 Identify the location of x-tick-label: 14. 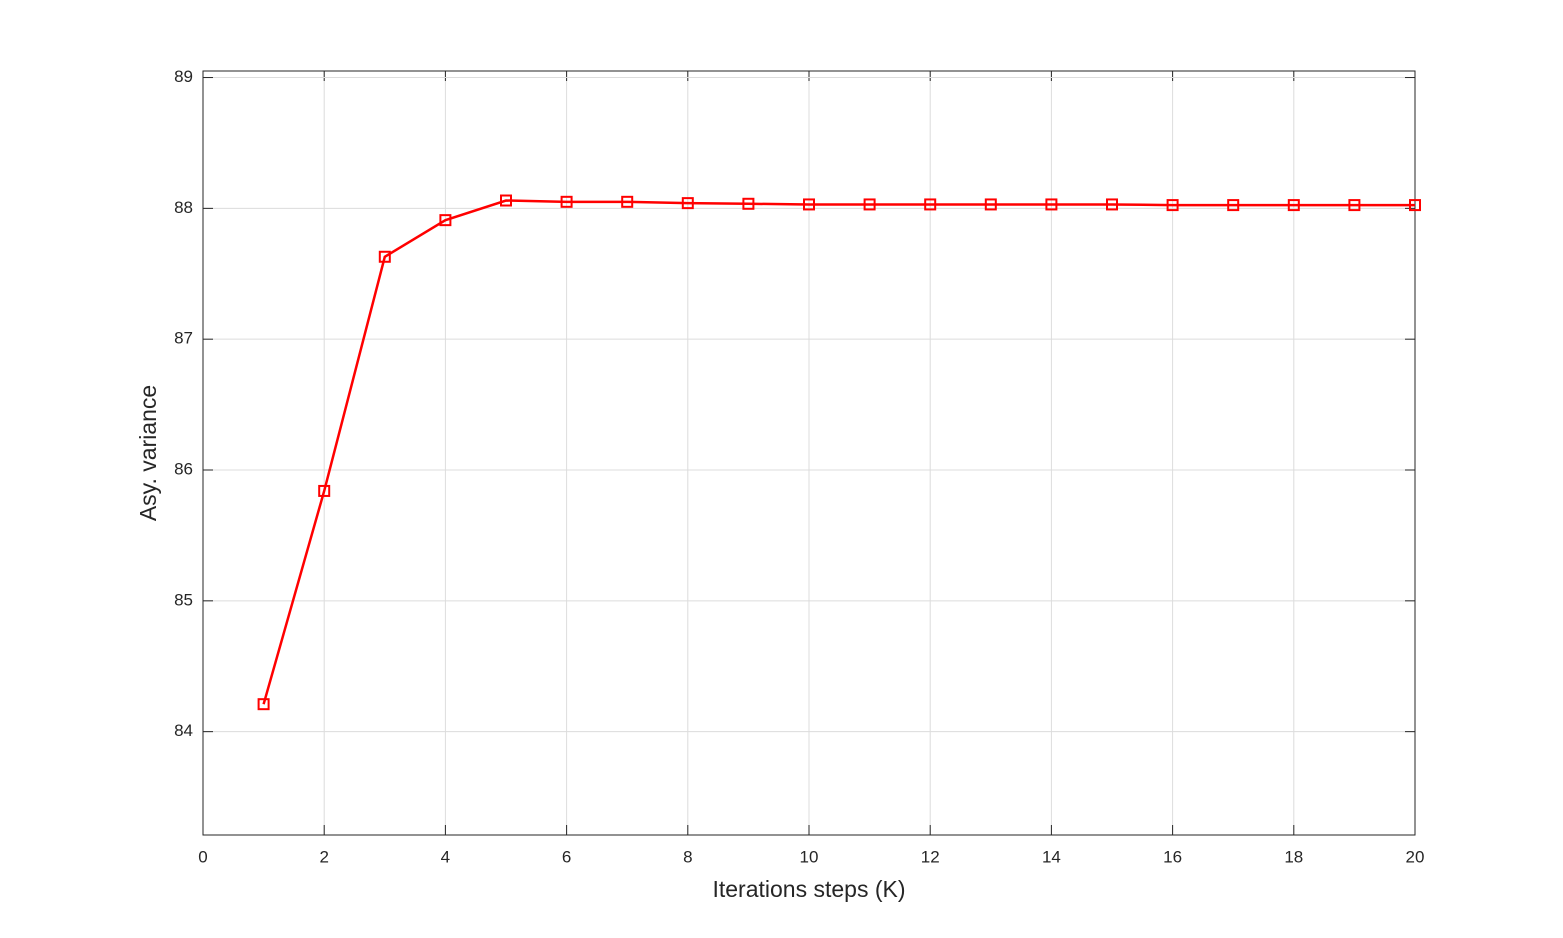
(1051, 856).